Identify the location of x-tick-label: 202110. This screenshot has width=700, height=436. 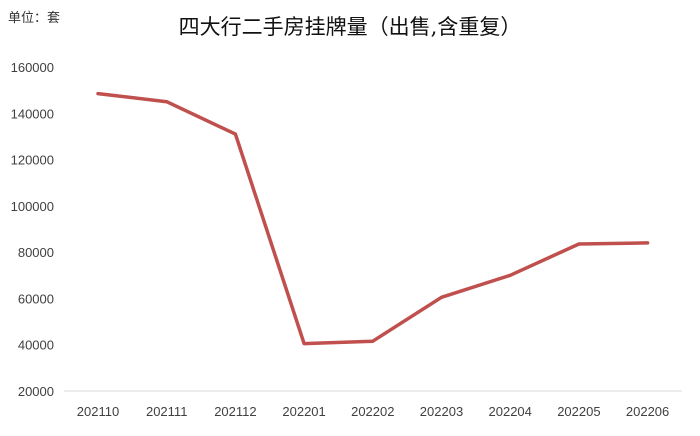
(98, 411).